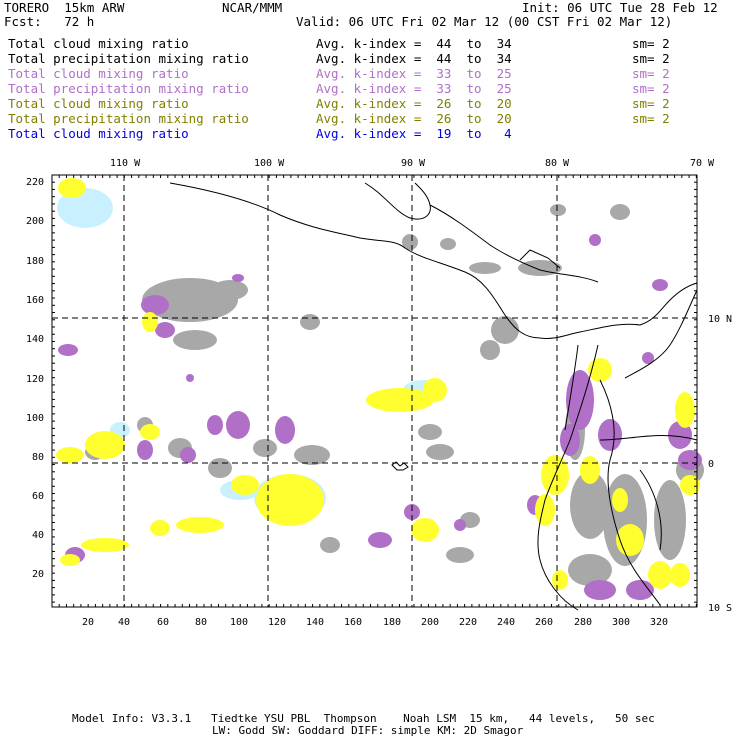  Describe the element at coordinates (128, 58) in the screenshot. I see `legend-field-2: Total precipitation mixing ratio` at that location.